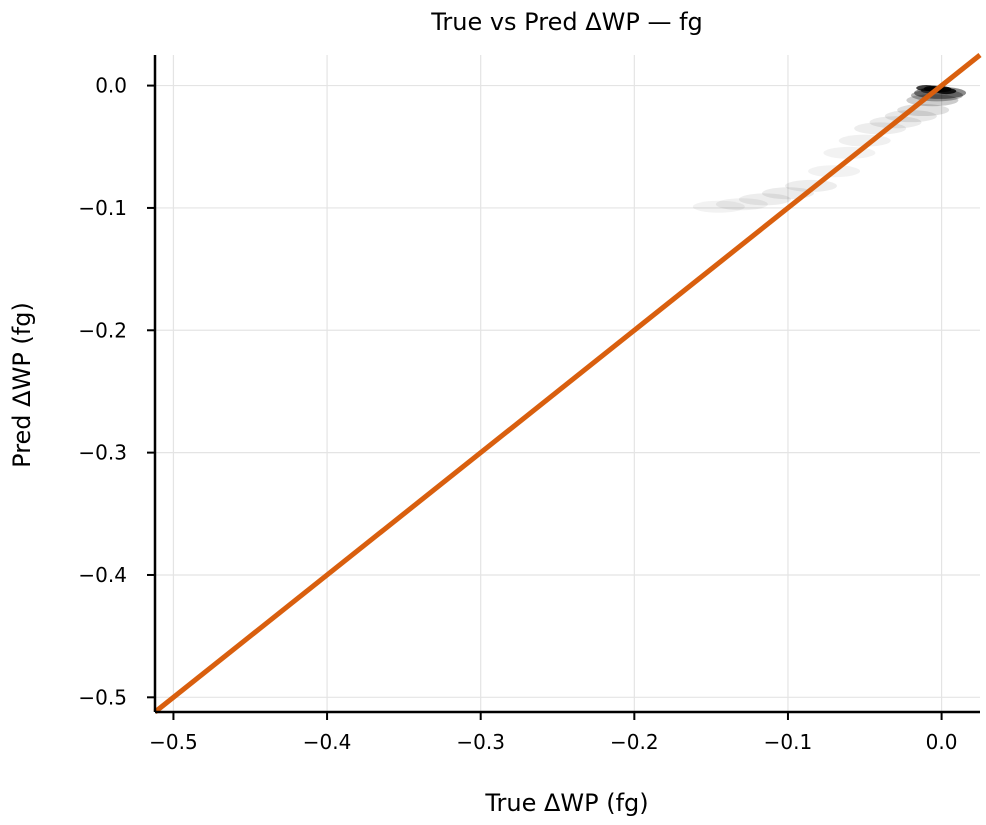 This screenshot has width=986, height=825. Describe the element at coordinates (111, 86) in the screenshot. I see `y-tick-label: 0.0` at that location.